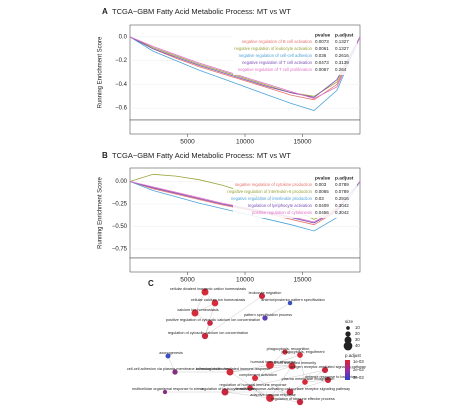  What do you see at coordinates (322, 69) in the screenshot?
I see `pvalue: 0.0067` at bounding box center [322, 69].